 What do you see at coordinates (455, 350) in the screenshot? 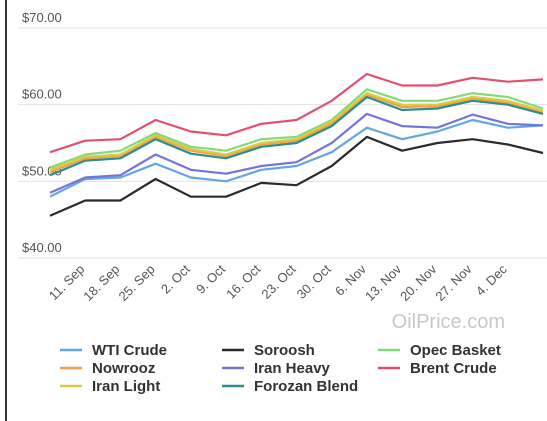
I see `legend-label: Opec Basket` at bounding box center [455, 350].